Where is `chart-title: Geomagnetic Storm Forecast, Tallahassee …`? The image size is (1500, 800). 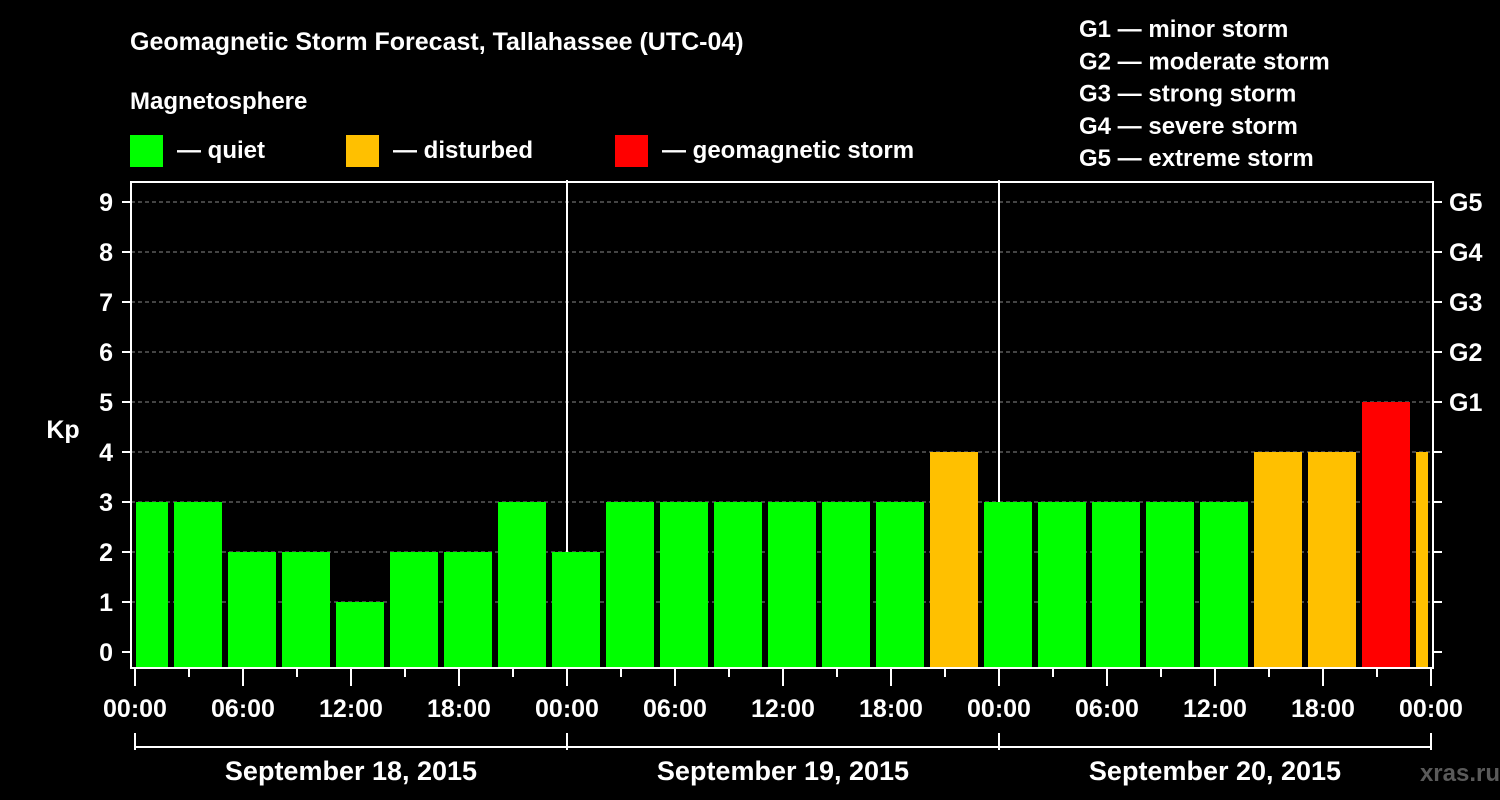 chart-title: Geomagnetic Storm Forecast, Tallahassee … is located at coordinates (437, 42).